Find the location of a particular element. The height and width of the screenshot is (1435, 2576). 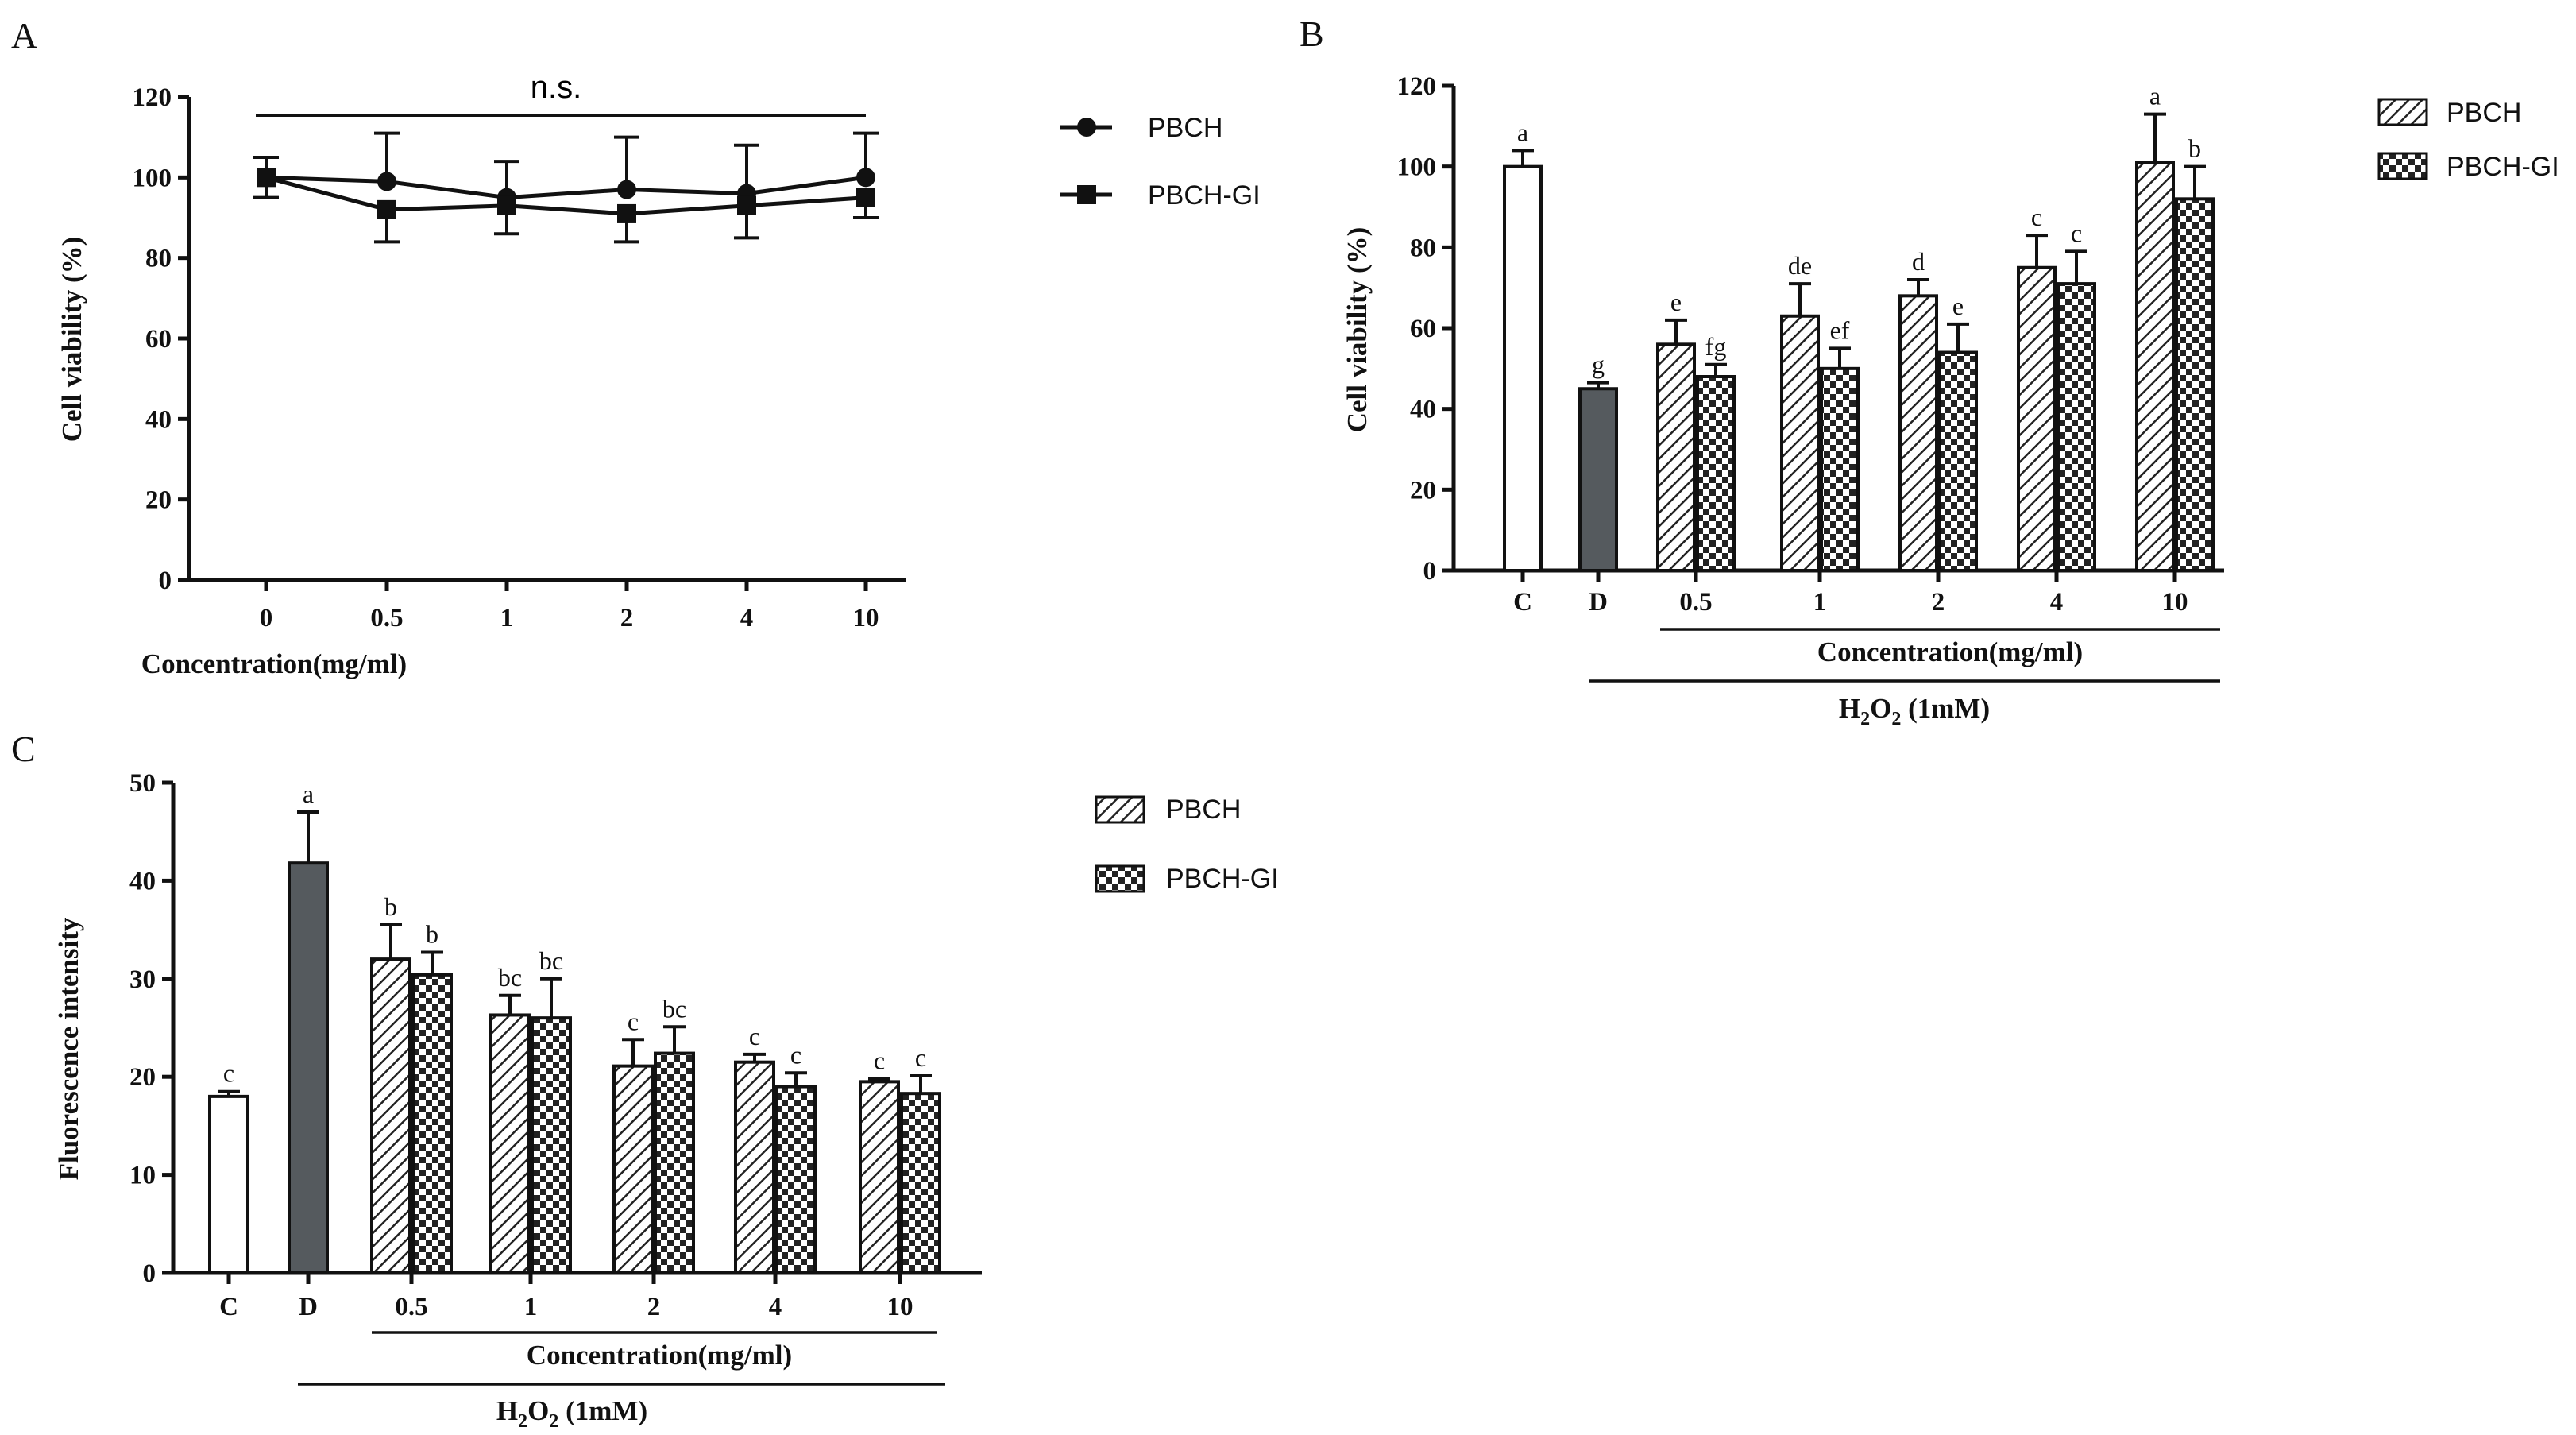

panel-letter-a: A is located at coordinates (24, 35).